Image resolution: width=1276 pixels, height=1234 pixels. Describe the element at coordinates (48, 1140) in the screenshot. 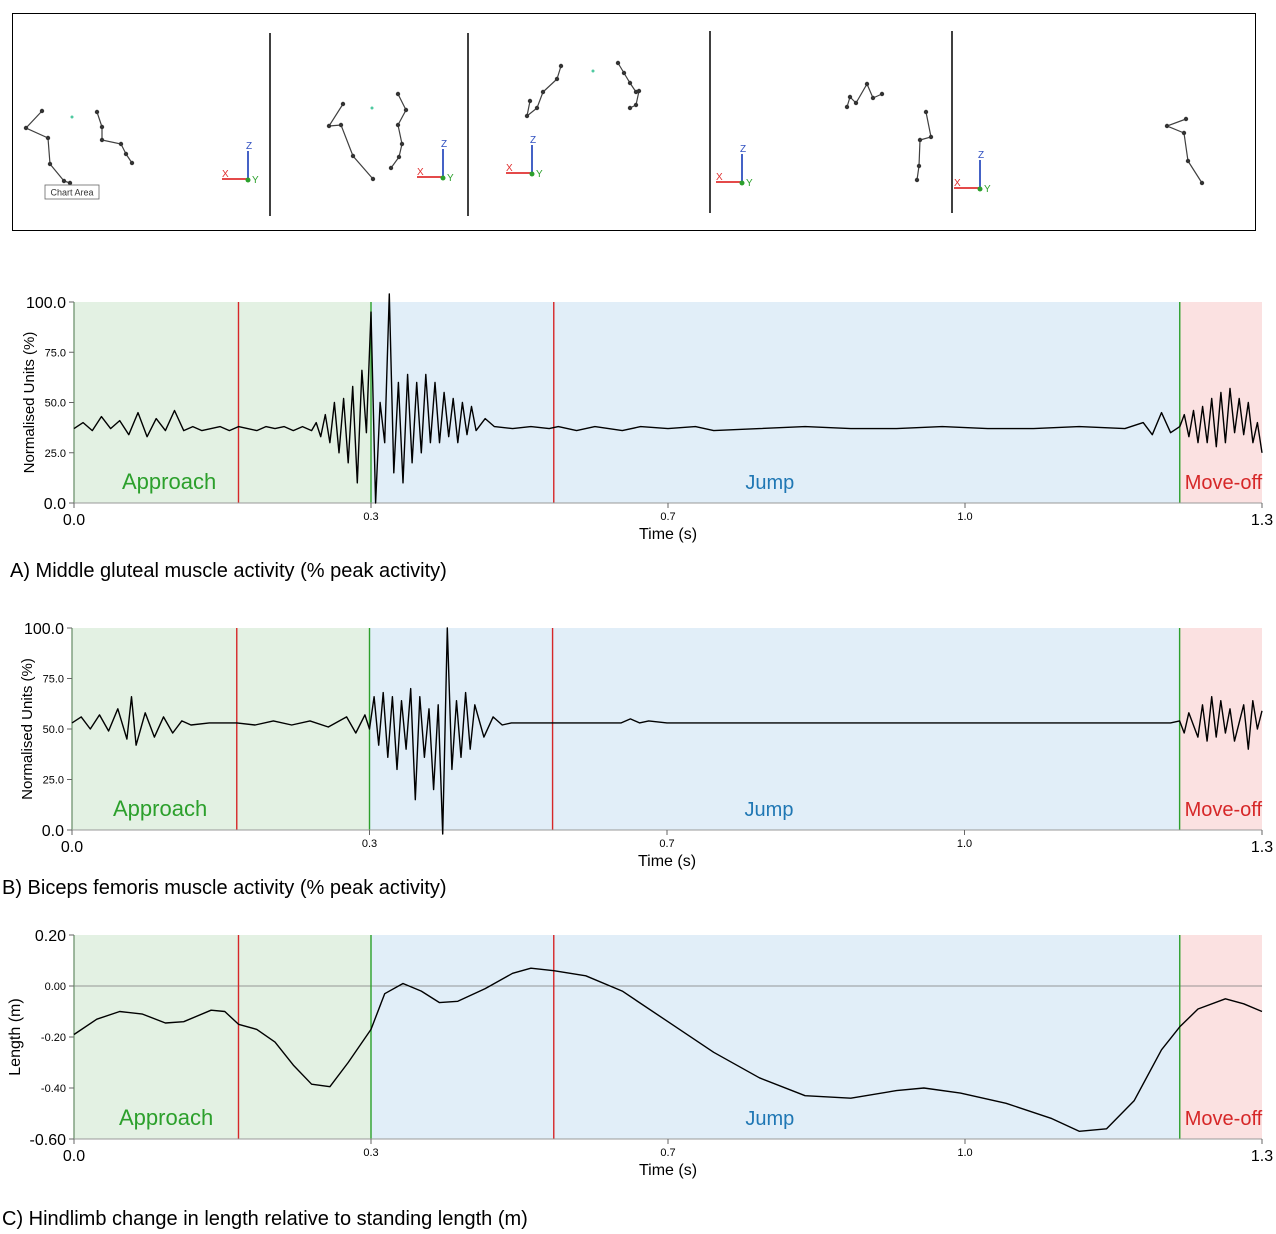

I see `y-tick-label: -0.60` at that location.